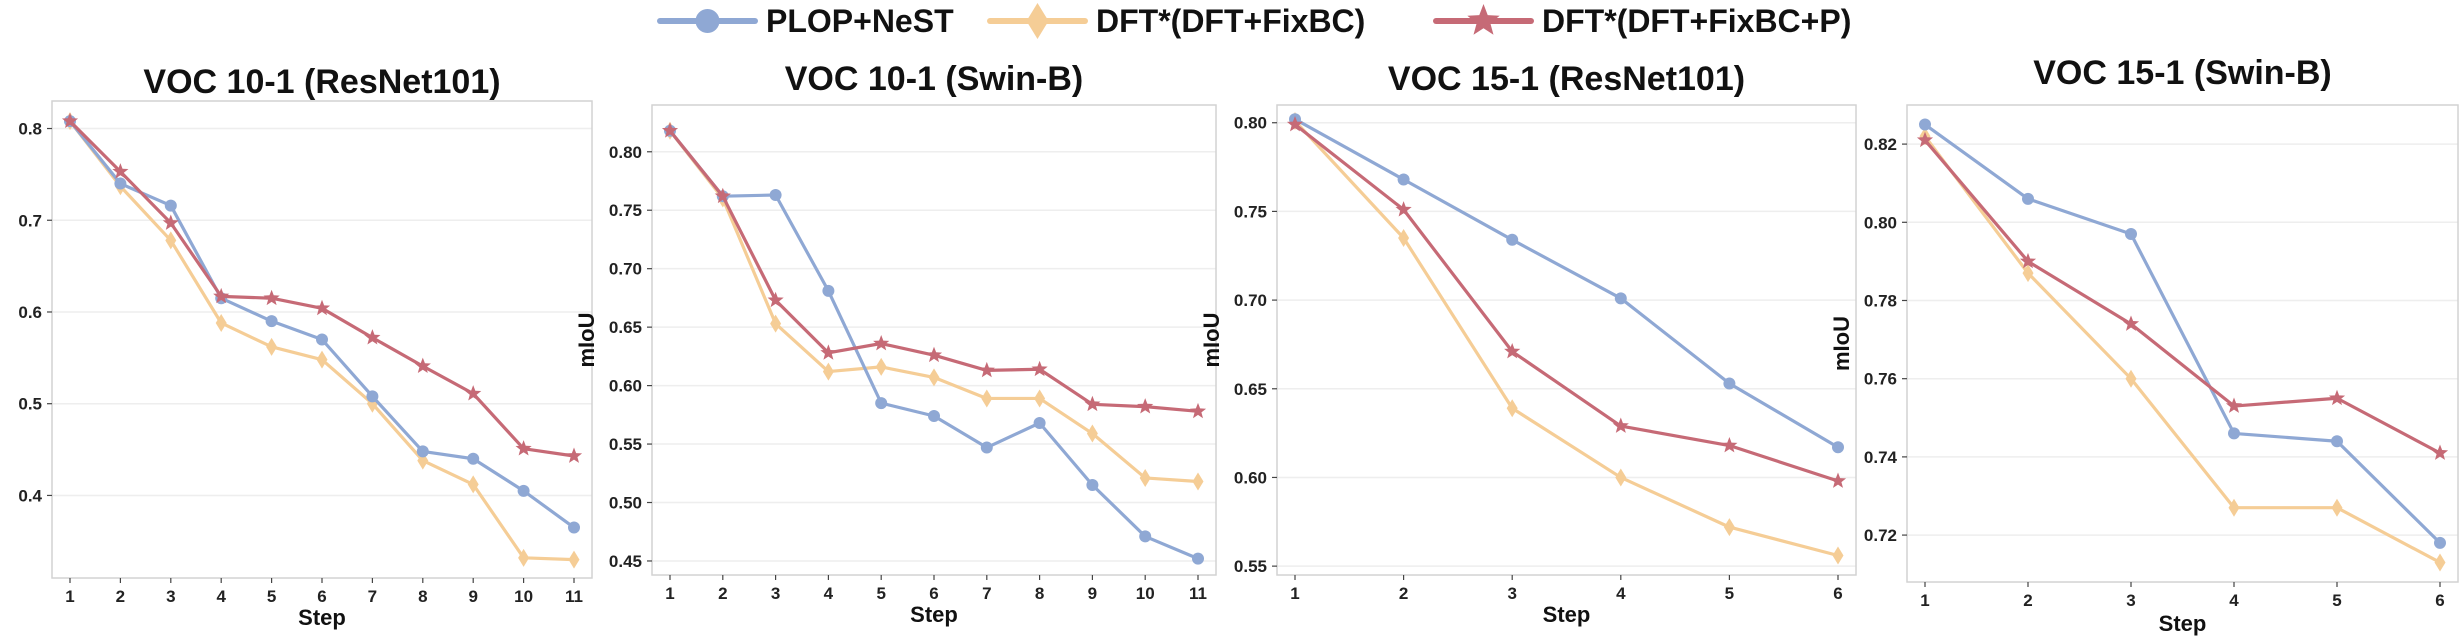  I want to click on y-tick-label: 0.55, so click(625, 444).